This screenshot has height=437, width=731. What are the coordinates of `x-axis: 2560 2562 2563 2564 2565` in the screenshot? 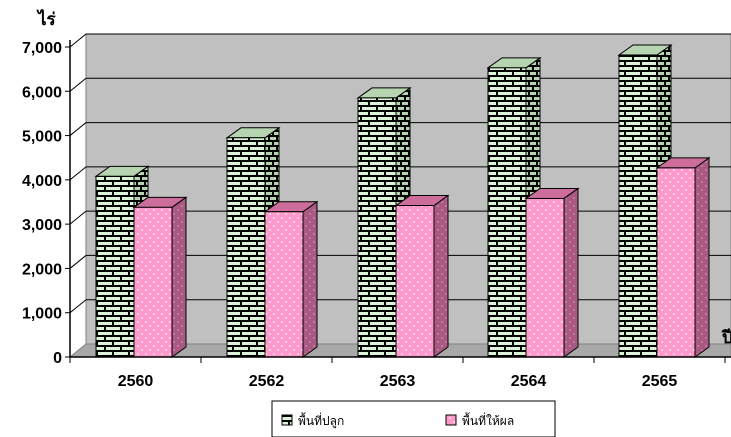 It's located at (400, 373).